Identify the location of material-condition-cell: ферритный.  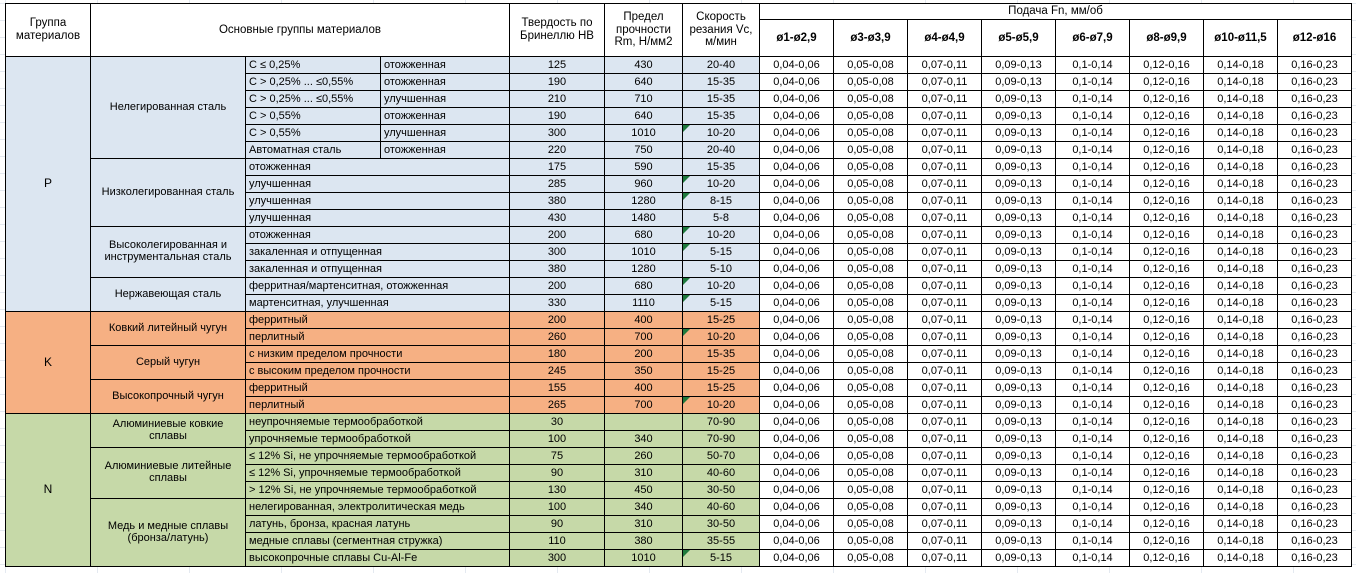
(377, 388).